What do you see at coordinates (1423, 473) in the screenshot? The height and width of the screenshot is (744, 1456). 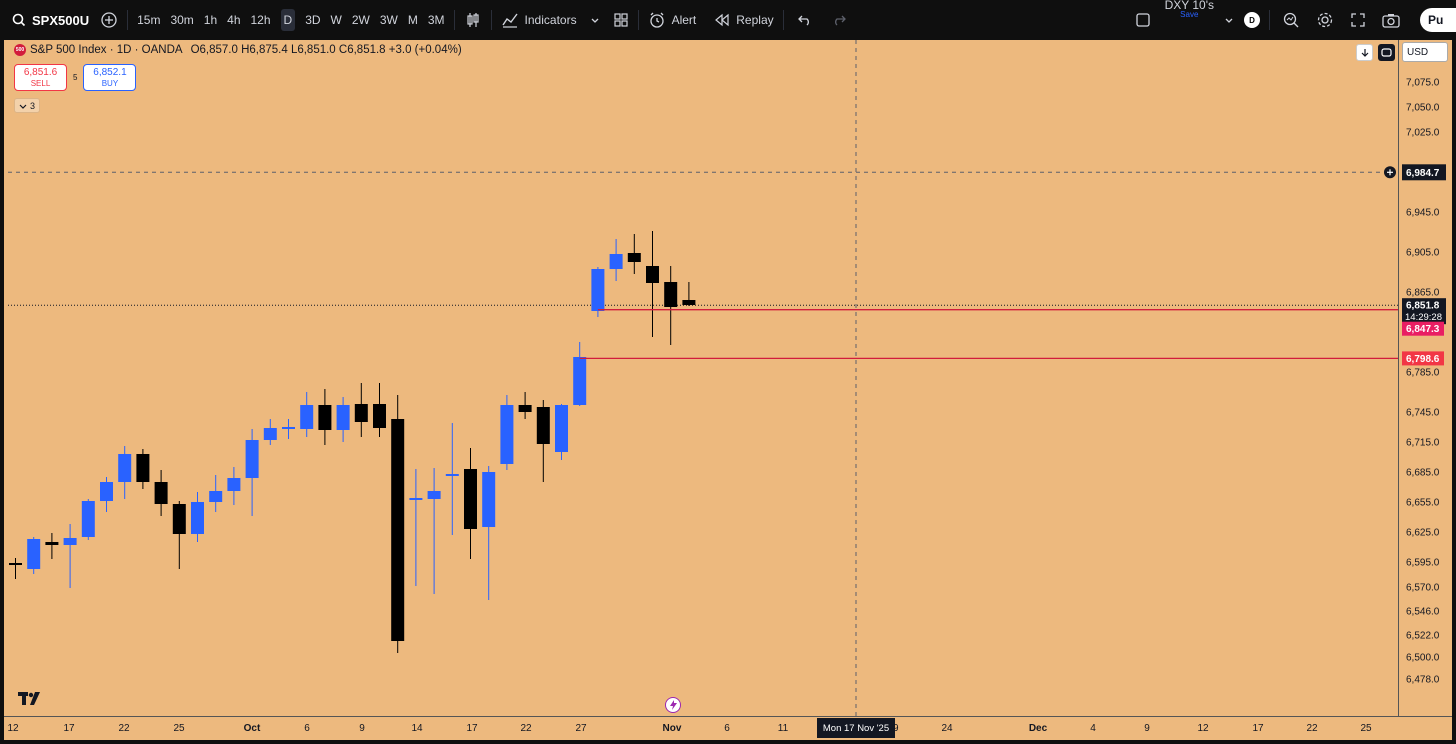 I see `price-axis-tick: 6,685.0` at bounding box center [1423, 473].